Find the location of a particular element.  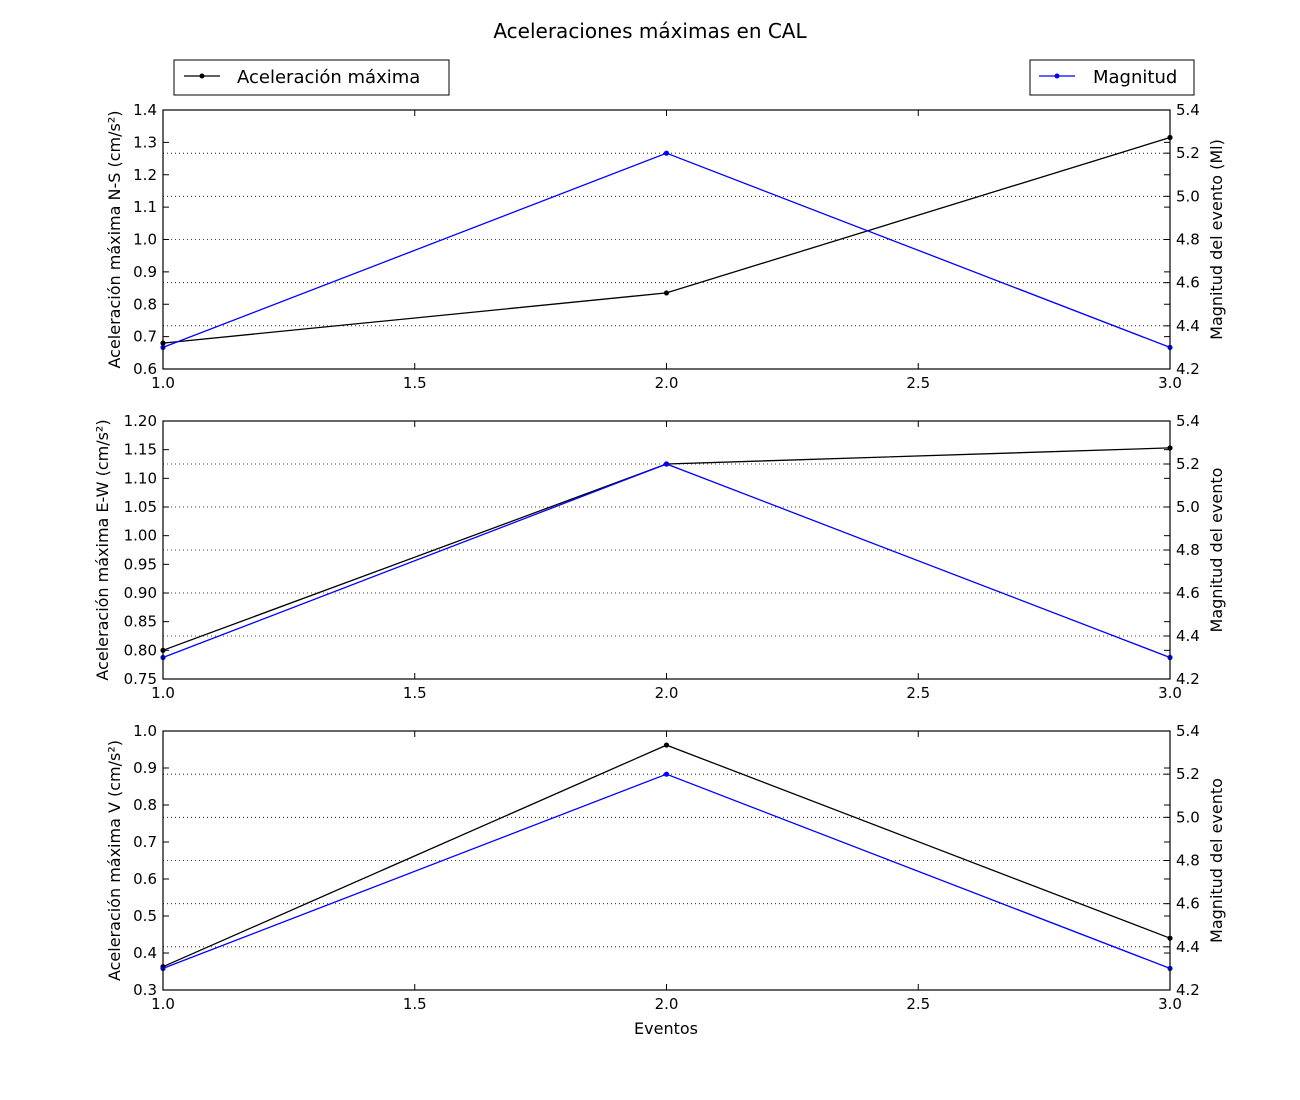

y-left-tick-label: 1.4 is located at coordinates (145, 110).